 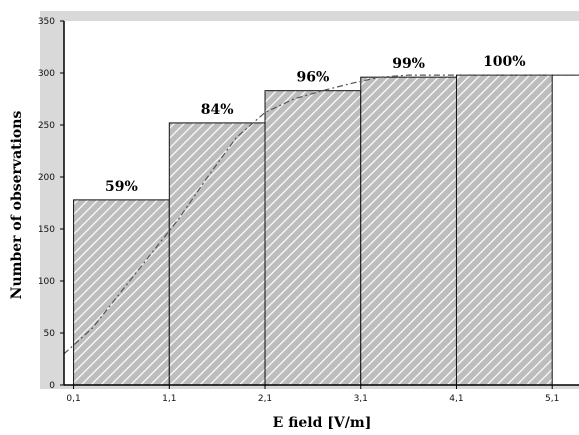 I want to click on y-axis-title: Number of observations, so click(x=17, y=205).